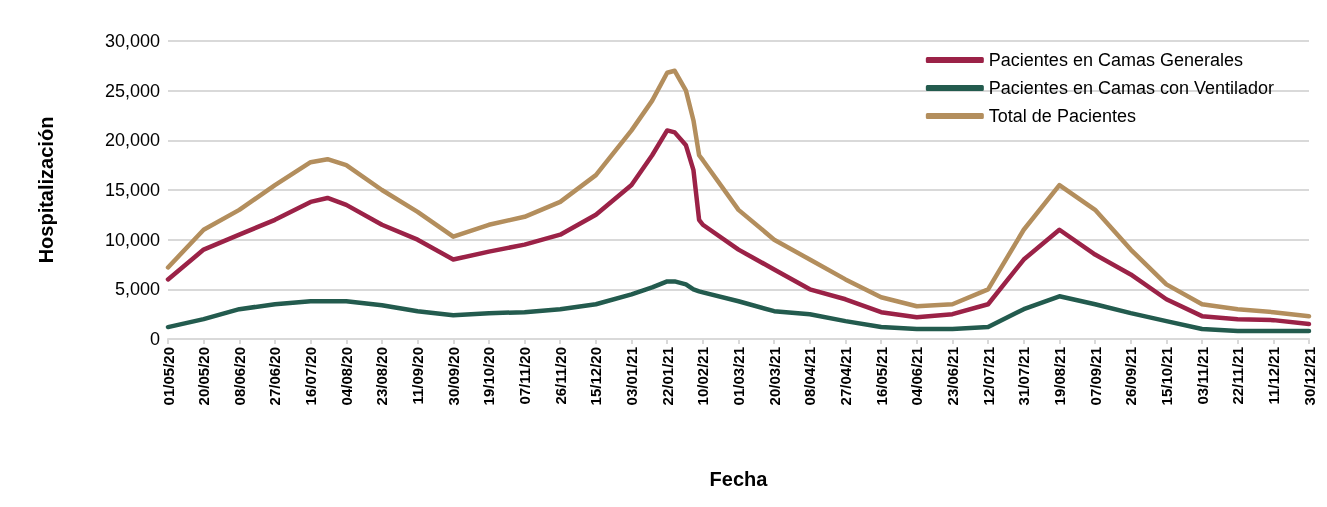 The width and height of the screenshot is (1327, 507). What do you see at coordinates (239, 376) in the screenshot?
I see `x-tick-label: 08/06/20` at bounding box center [239, 376].